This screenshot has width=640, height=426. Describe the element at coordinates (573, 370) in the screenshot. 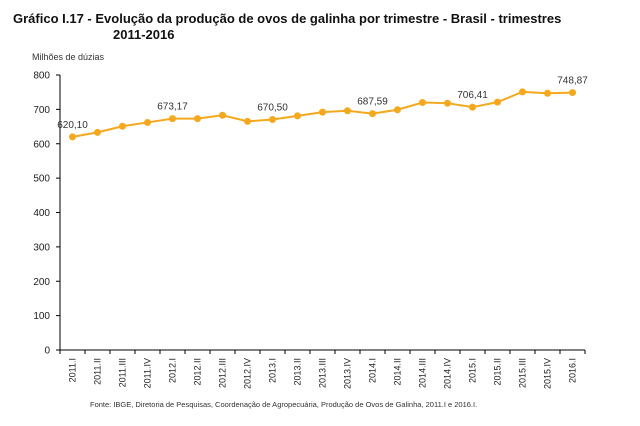

I see `x-tick-label: 2016.I` at that location.